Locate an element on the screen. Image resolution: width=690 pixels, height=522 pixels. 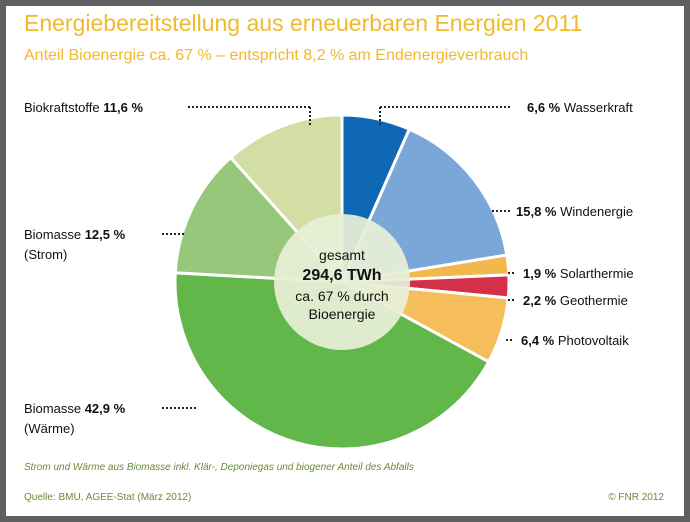
label-photovoltaik: 6,4 % Photovoltaik is located at coordinates (575, 340).